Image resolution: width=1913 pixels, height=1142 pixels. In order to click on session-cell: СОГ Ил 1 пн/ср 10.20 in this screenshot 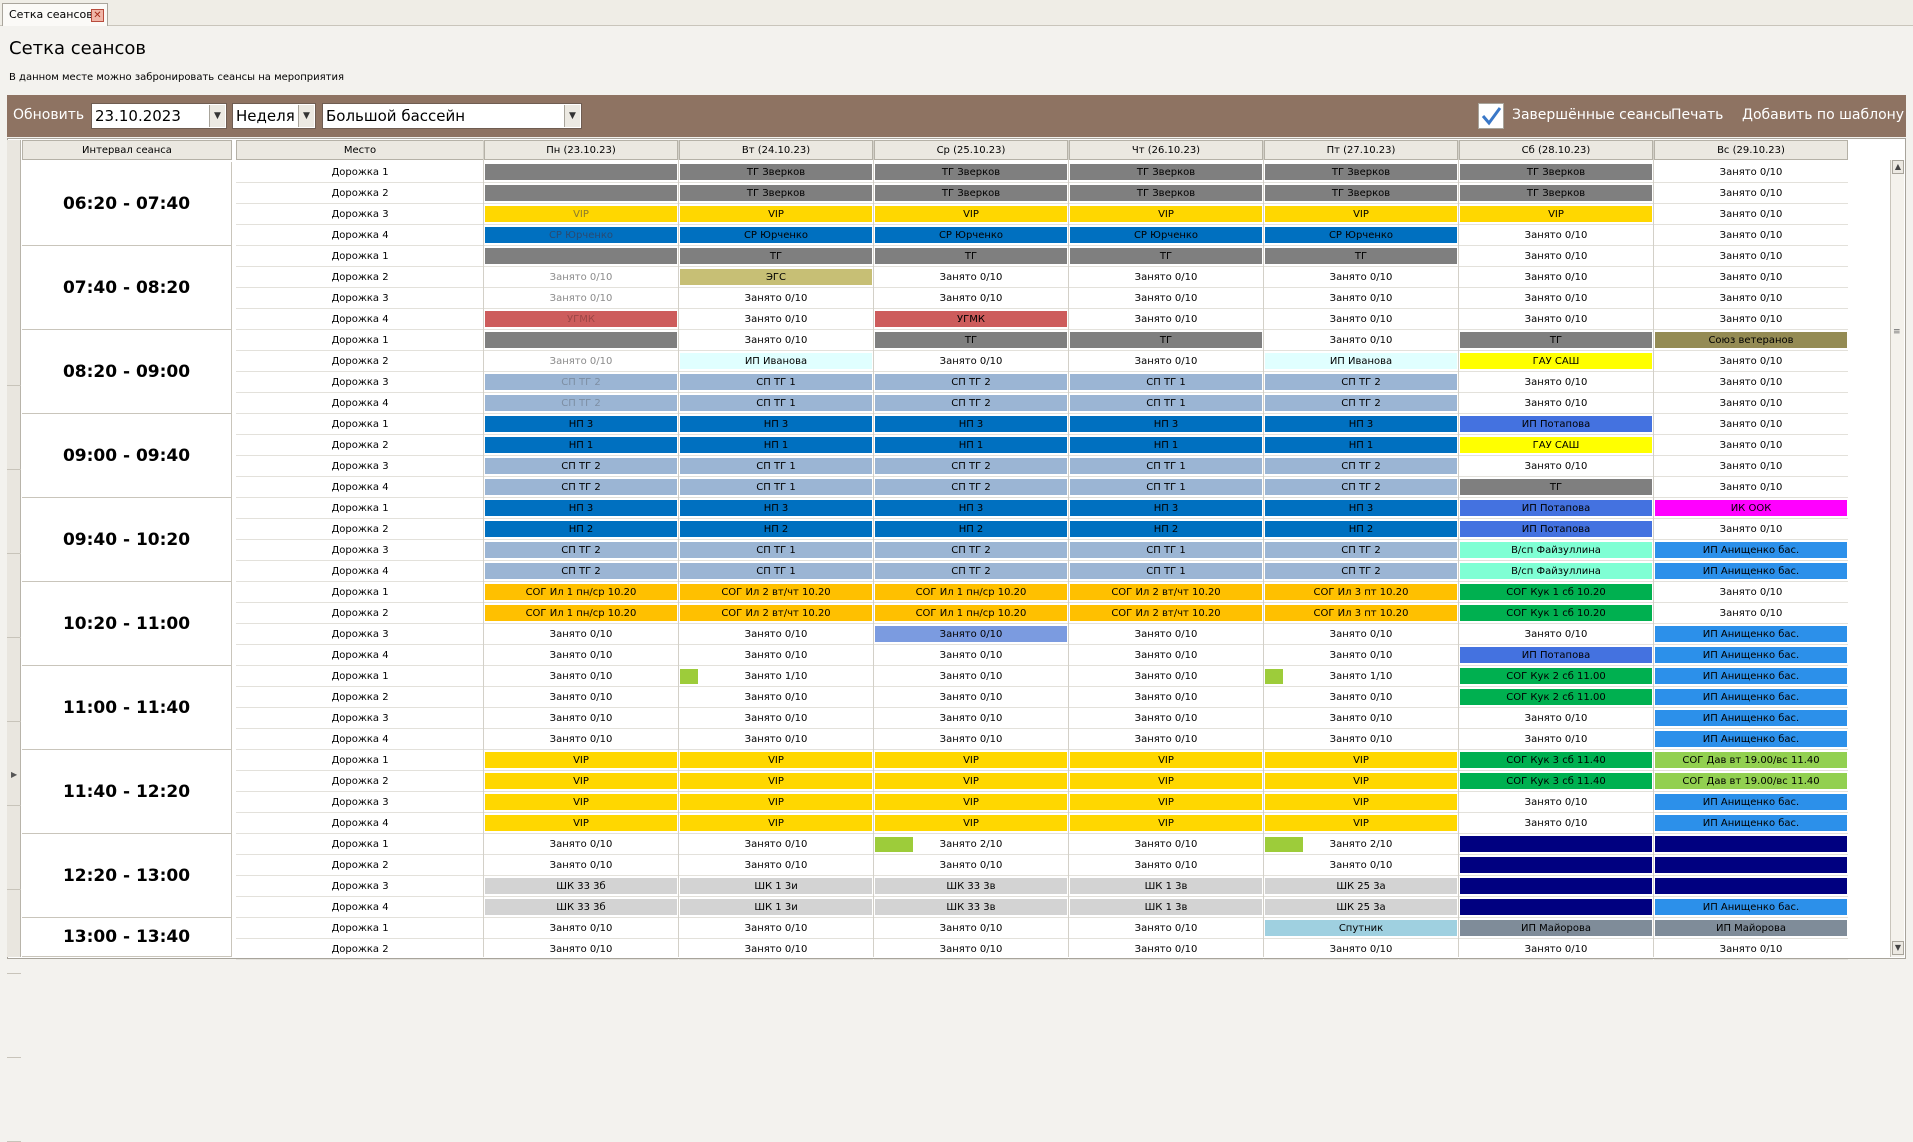, I will do `click(581, 613)`.